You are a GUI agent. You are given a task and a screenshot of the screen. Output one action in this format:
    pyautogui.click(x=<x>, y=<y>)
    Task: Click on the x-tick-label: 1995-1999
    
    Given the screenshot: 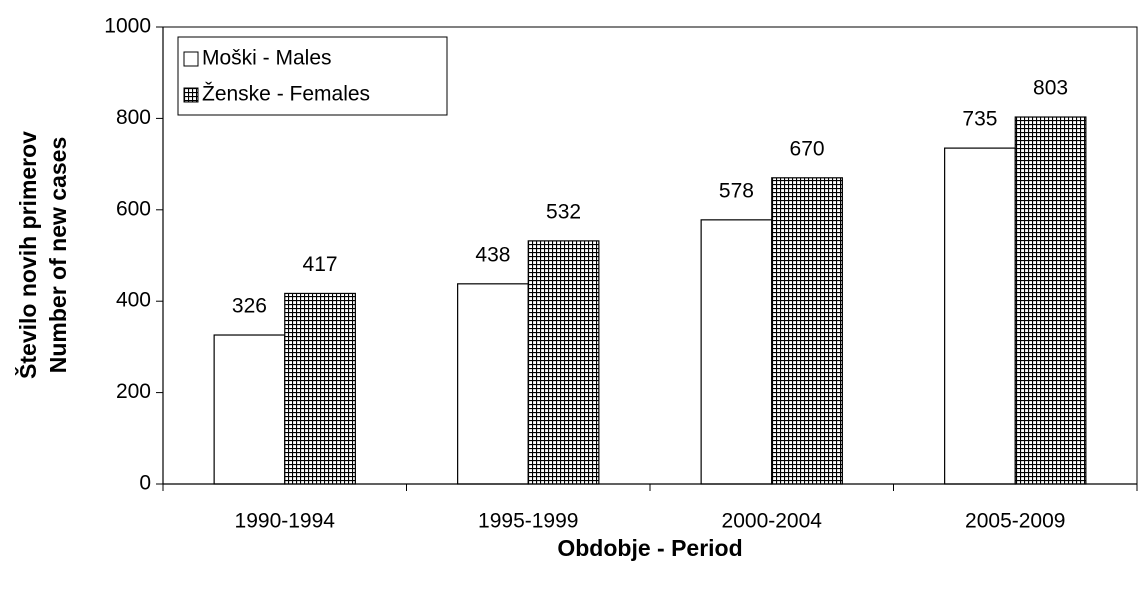 What is the action you would take?
    pyautogui.click(x=528, y=521)
    